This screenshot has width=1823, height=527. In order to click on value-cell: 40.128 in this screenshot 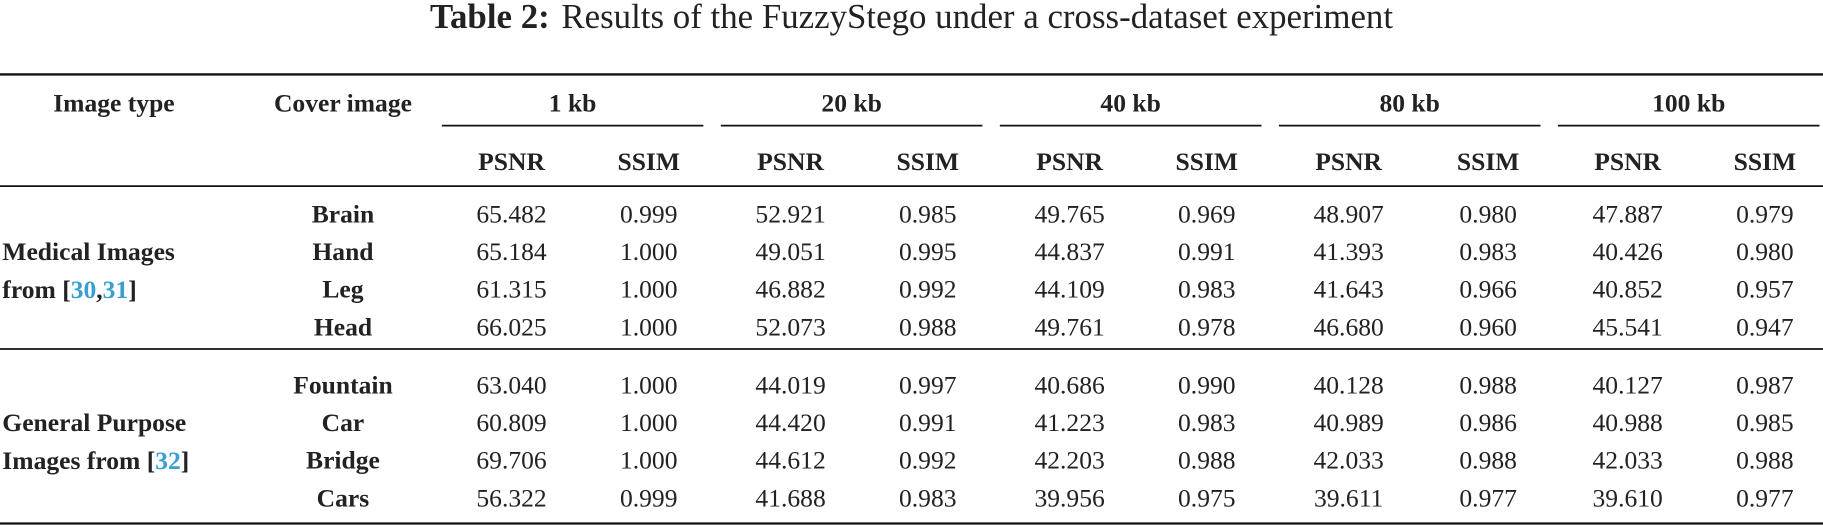, I will do `click(1348, 384)`.